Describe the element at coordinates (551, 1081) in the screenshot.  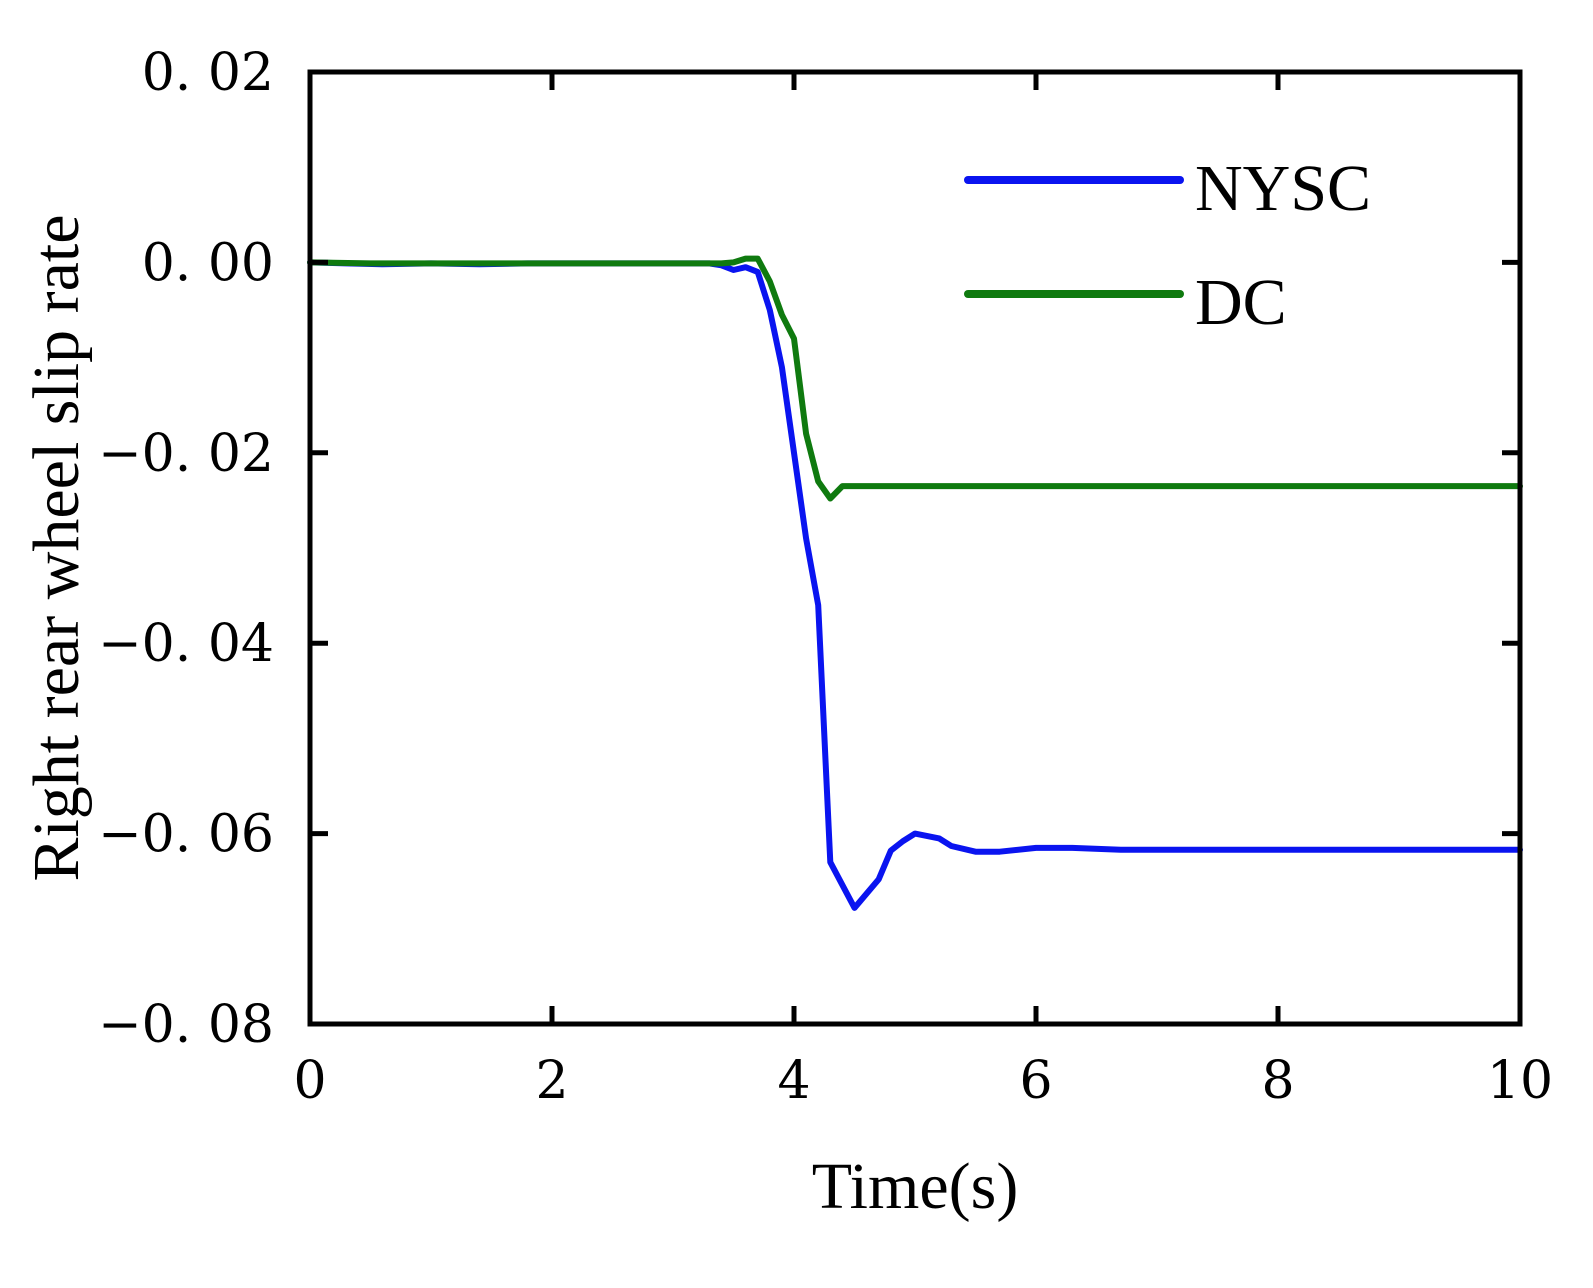
I see `x-tick-label: 2` at that location.